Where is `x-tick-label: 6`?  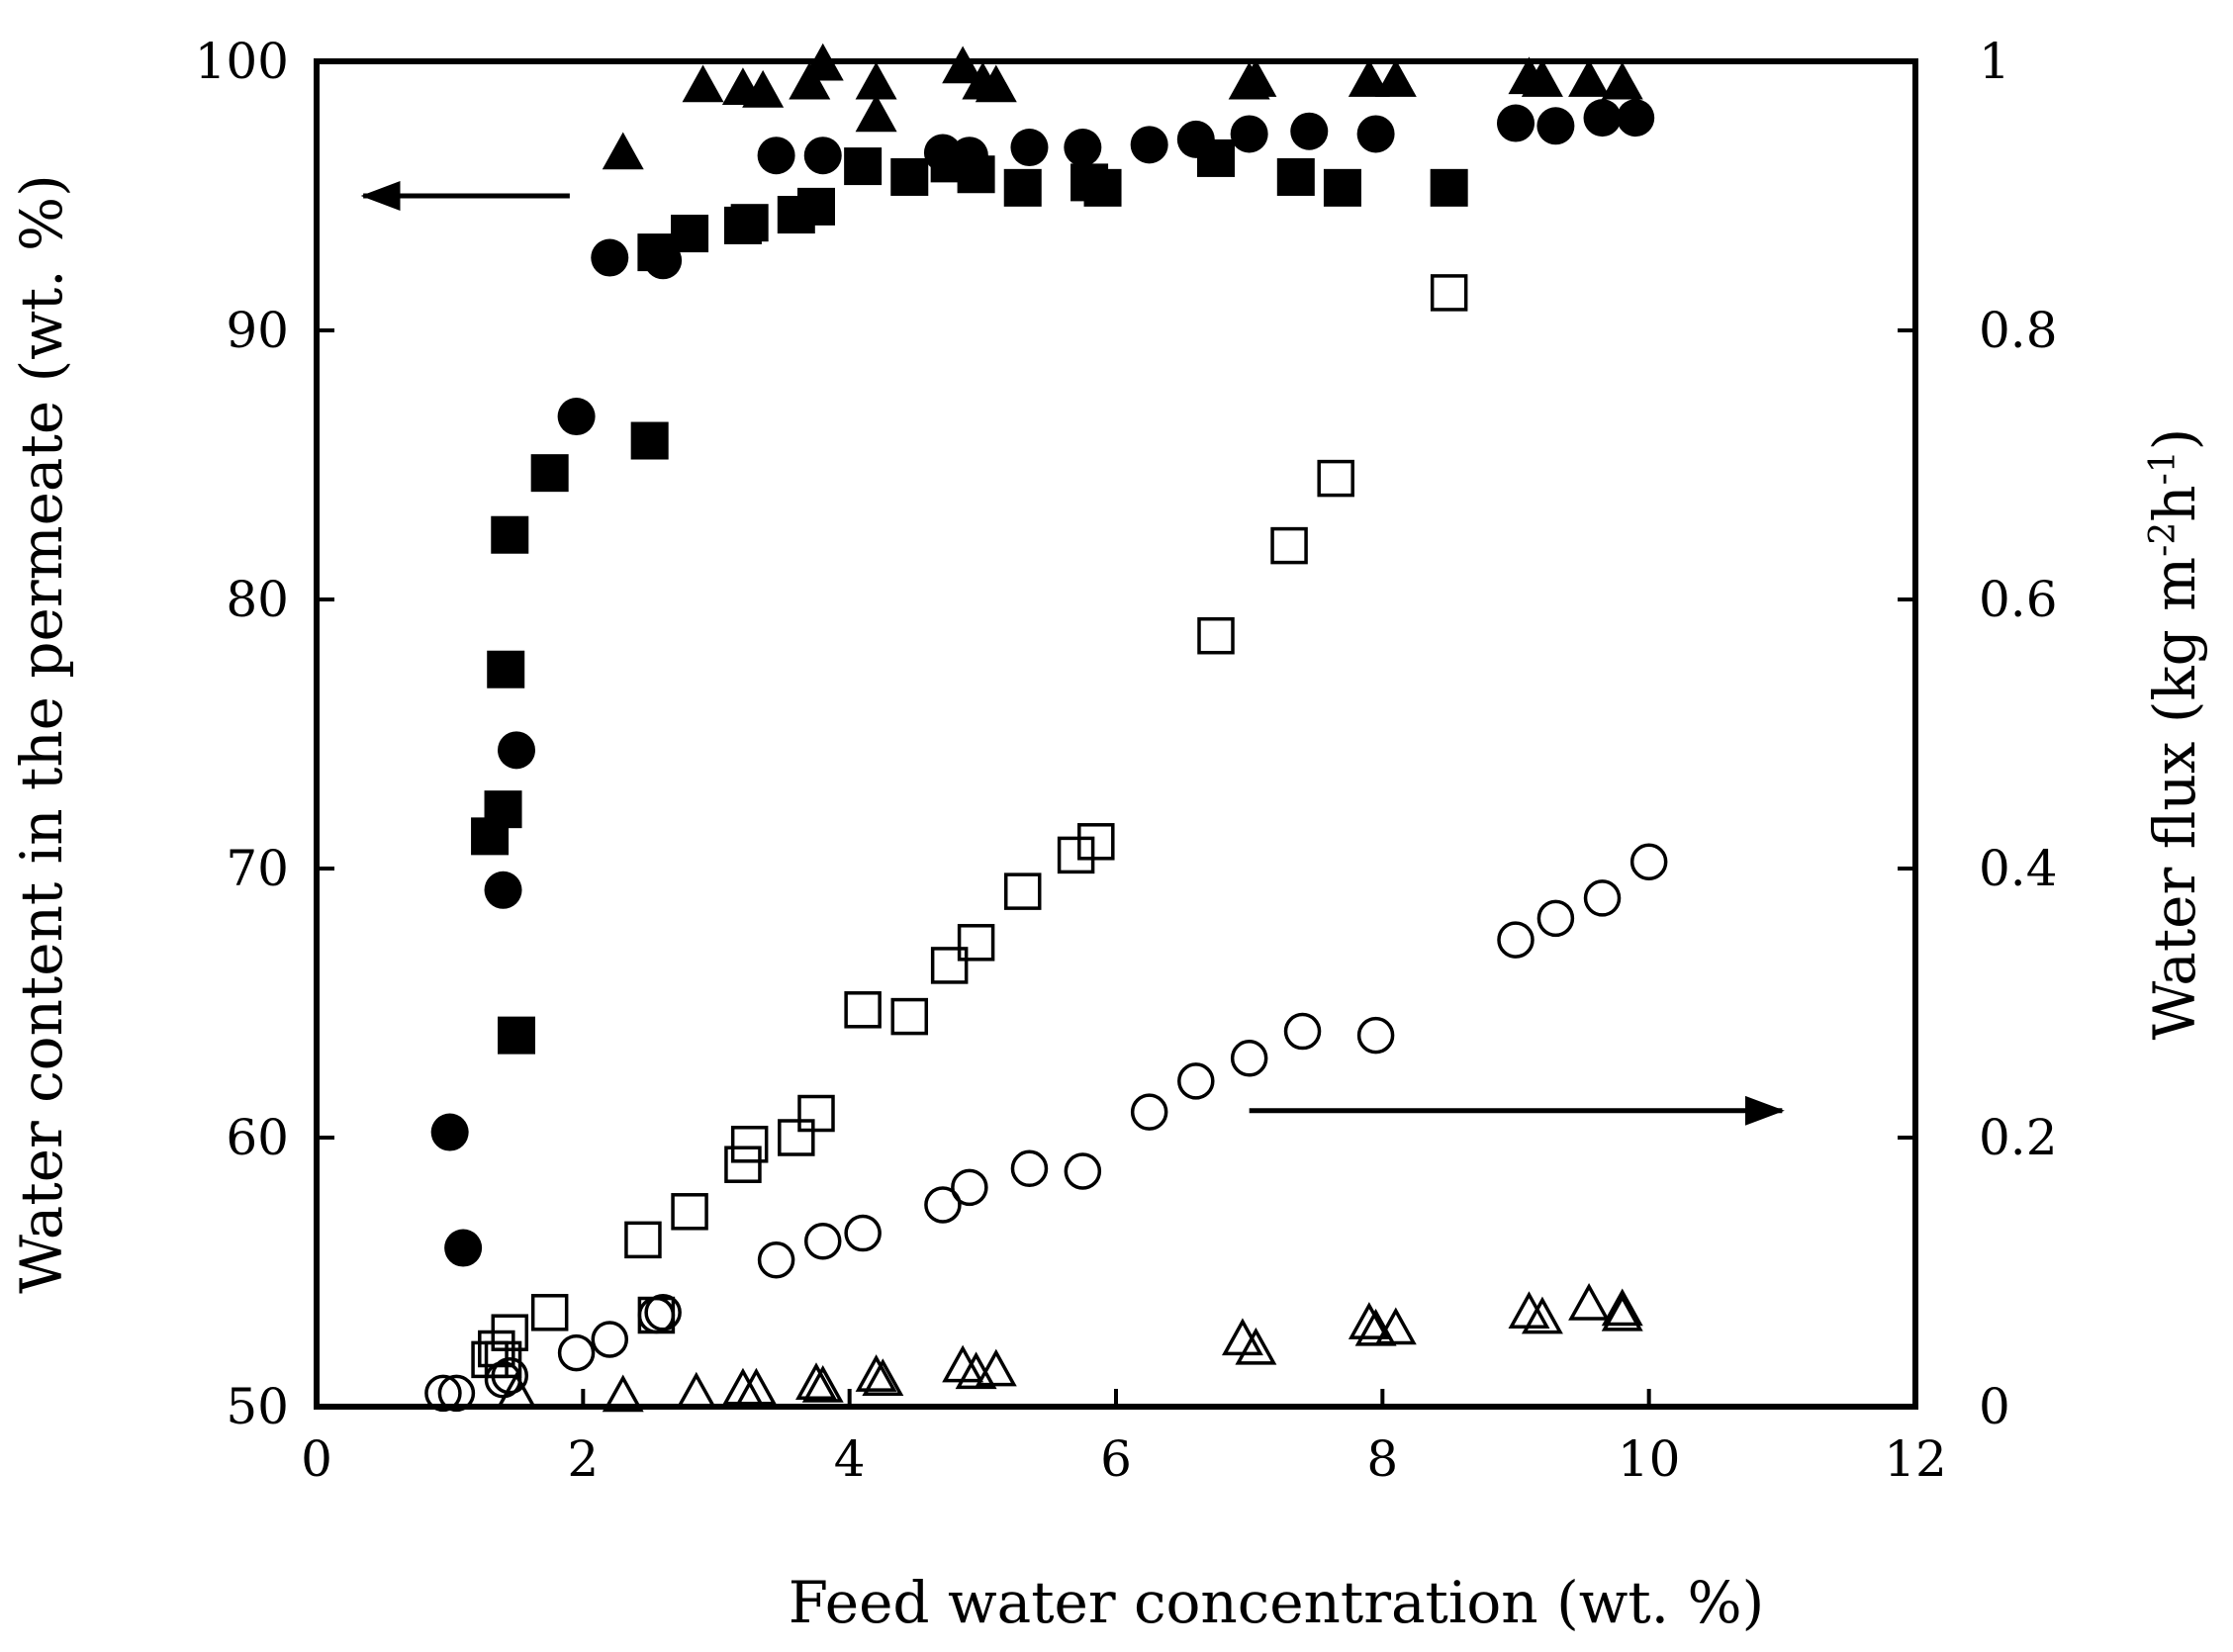 x-tick-label: 6 is located at coordinates (1116, 1459).